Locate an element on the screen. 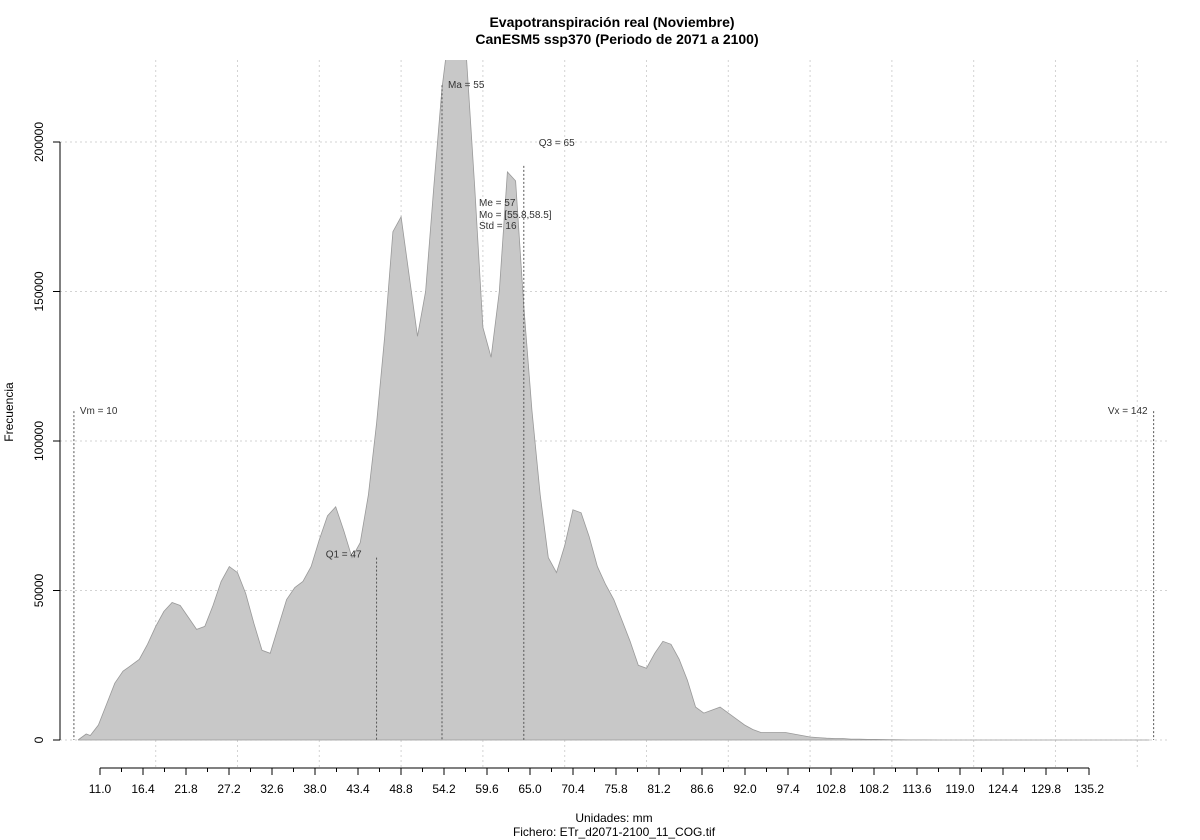 This screenshot has height=840, width=1200. x-tick-label: 113.6 is located at coordinates (916, 789).